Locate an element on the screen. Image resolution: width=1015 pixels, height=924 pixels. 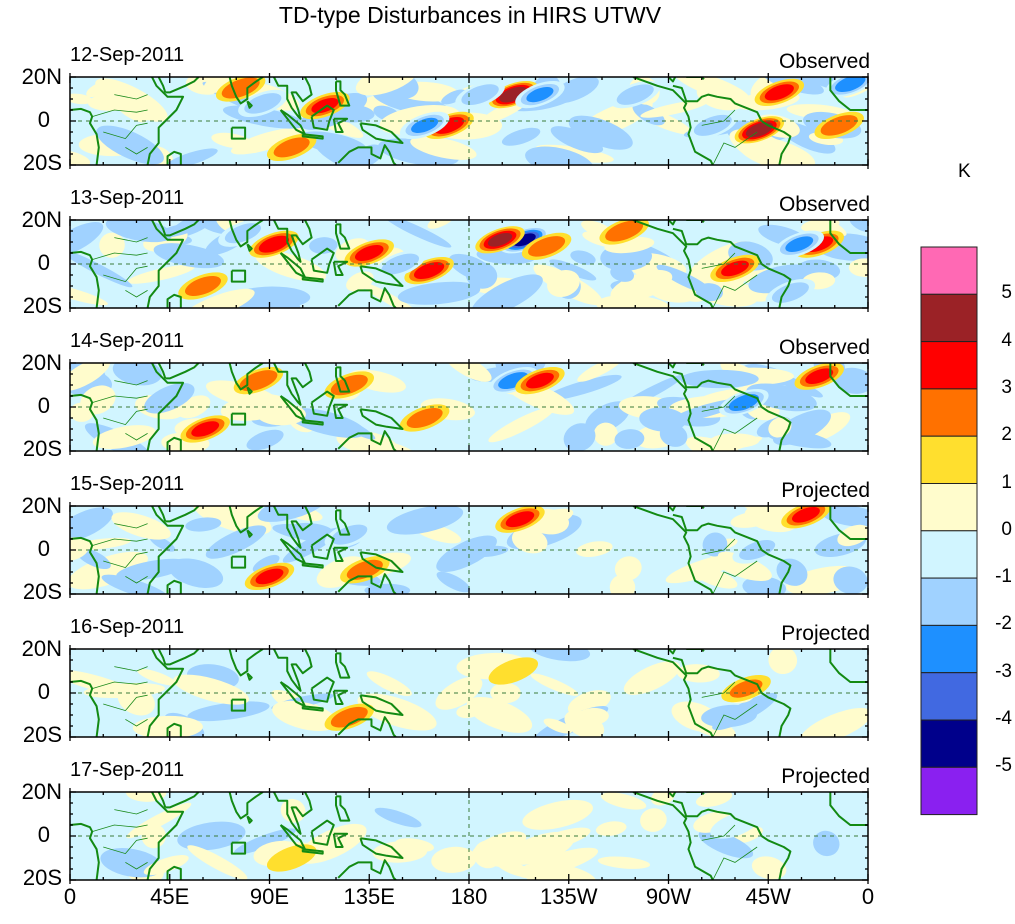
colorbar-label: 1 is located at coordinates (1006, 482).